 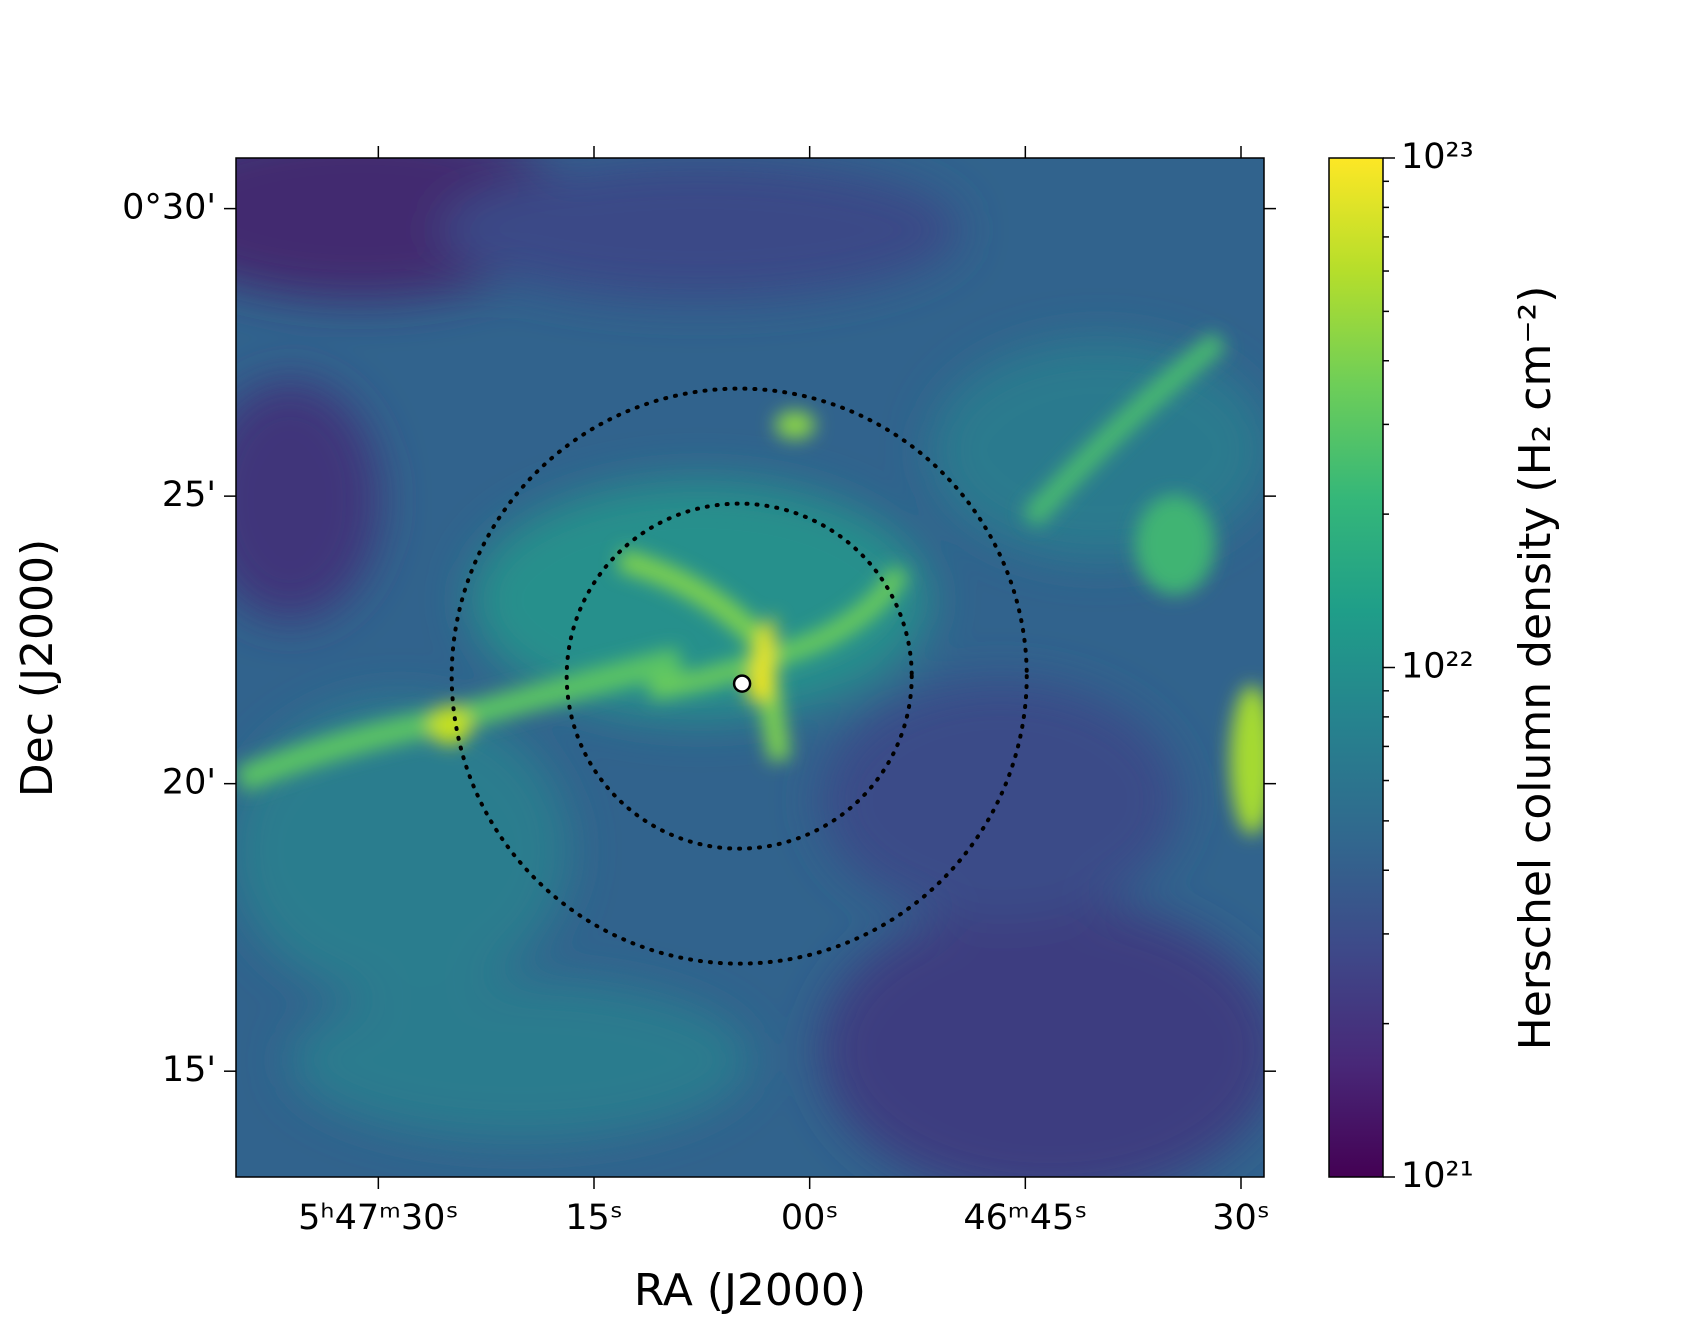 I want to click on x-tick-label: 30ˢ, so click(x=1241, y=1218).